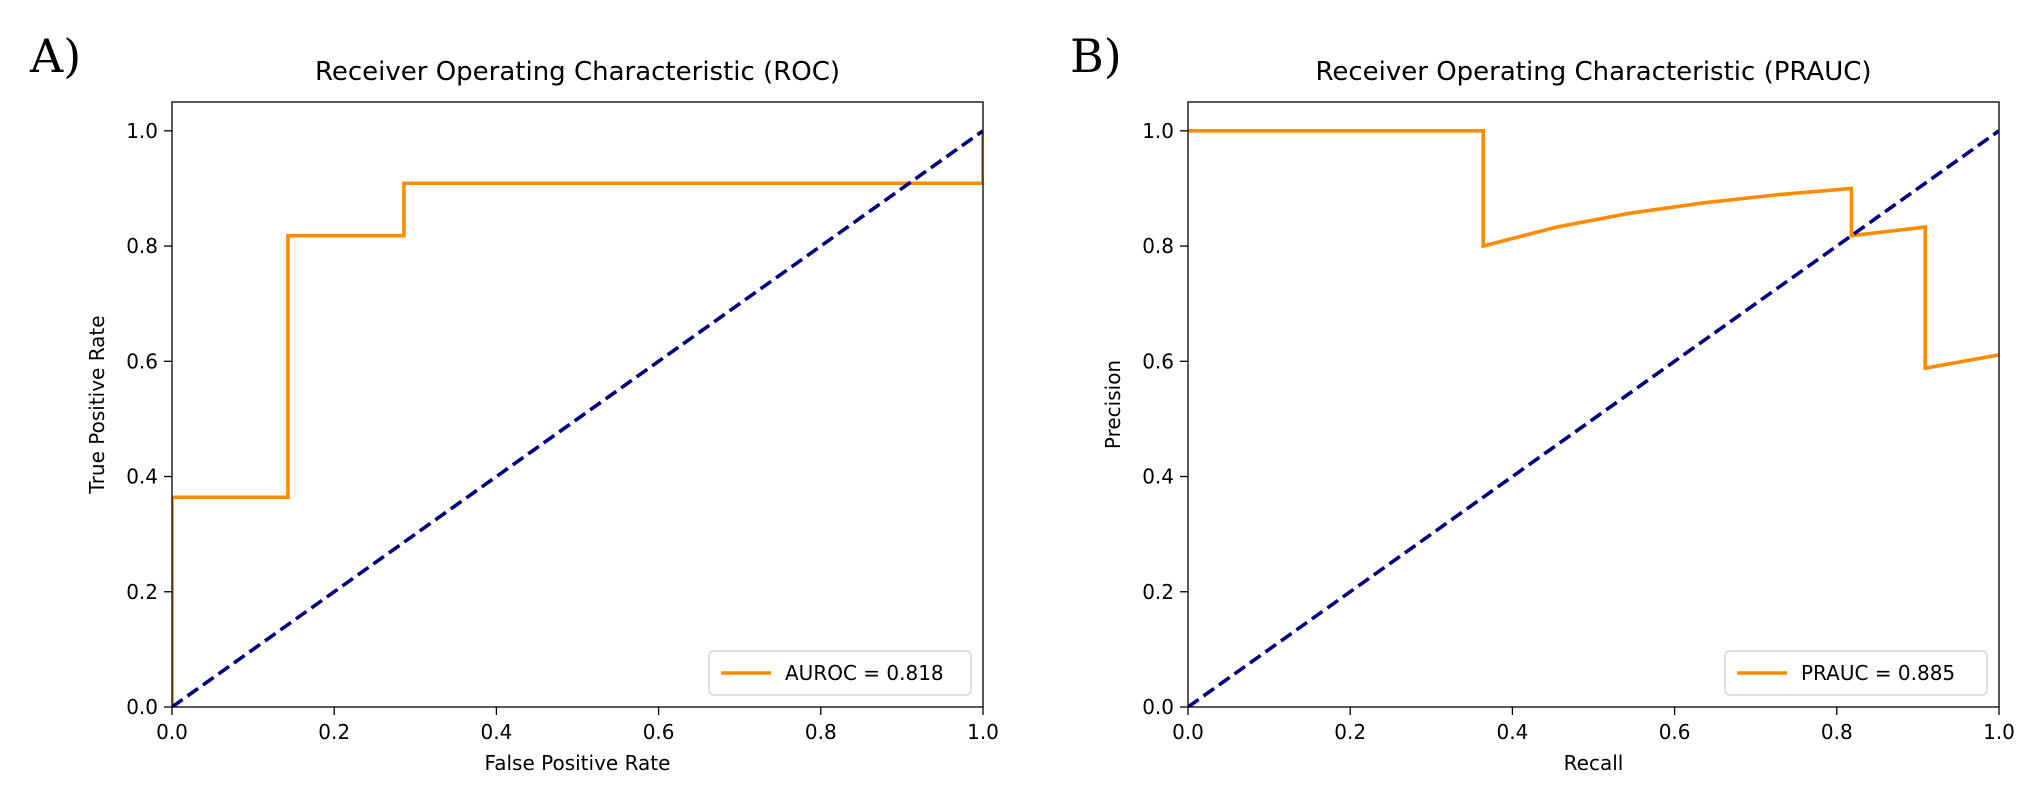 Image resolution: width=2030 pixels, height=792 pixels. I want to click on y-axis-label: True Positive Rate, so click(97, 404).